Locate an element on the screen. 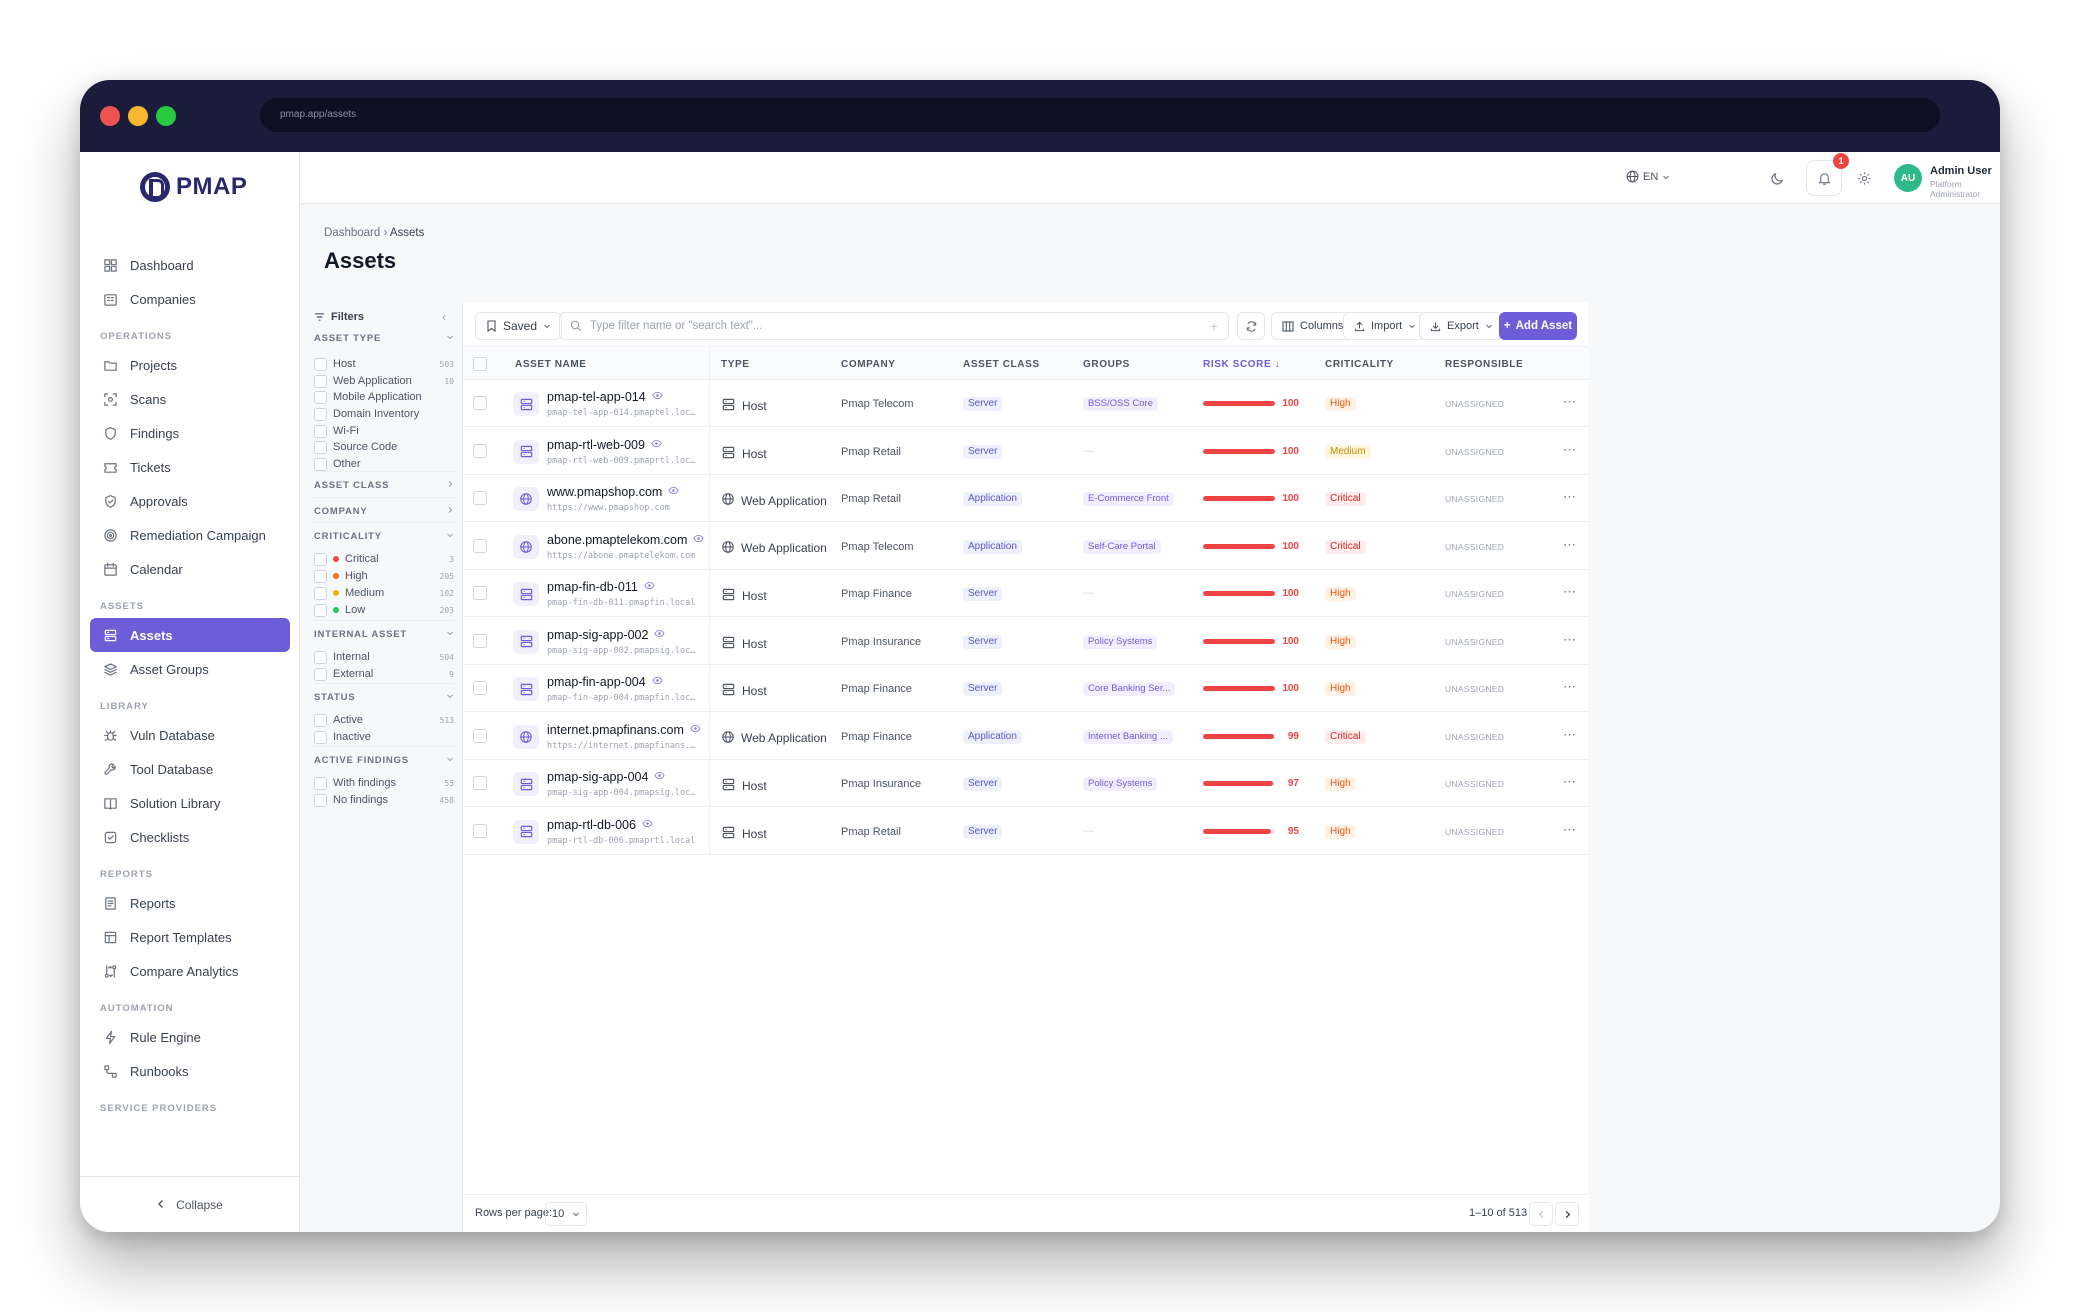 This screenshot has width=2080, height=1312. columns-button: Columns is located at coordinates (1313, 326).